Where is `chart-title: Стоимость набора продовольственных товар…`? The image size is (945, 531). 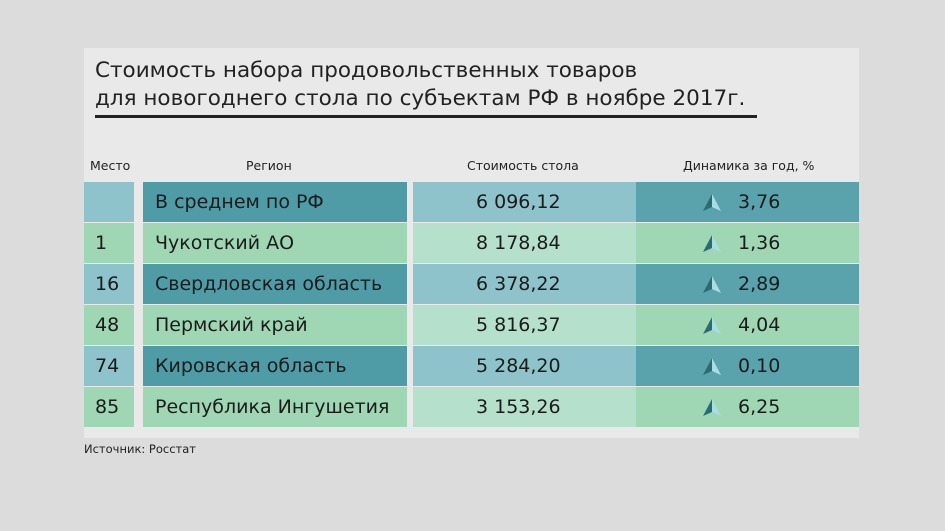 chart-title: Стоимость набора продовольственных товар… is located at coordinates (445, 85).